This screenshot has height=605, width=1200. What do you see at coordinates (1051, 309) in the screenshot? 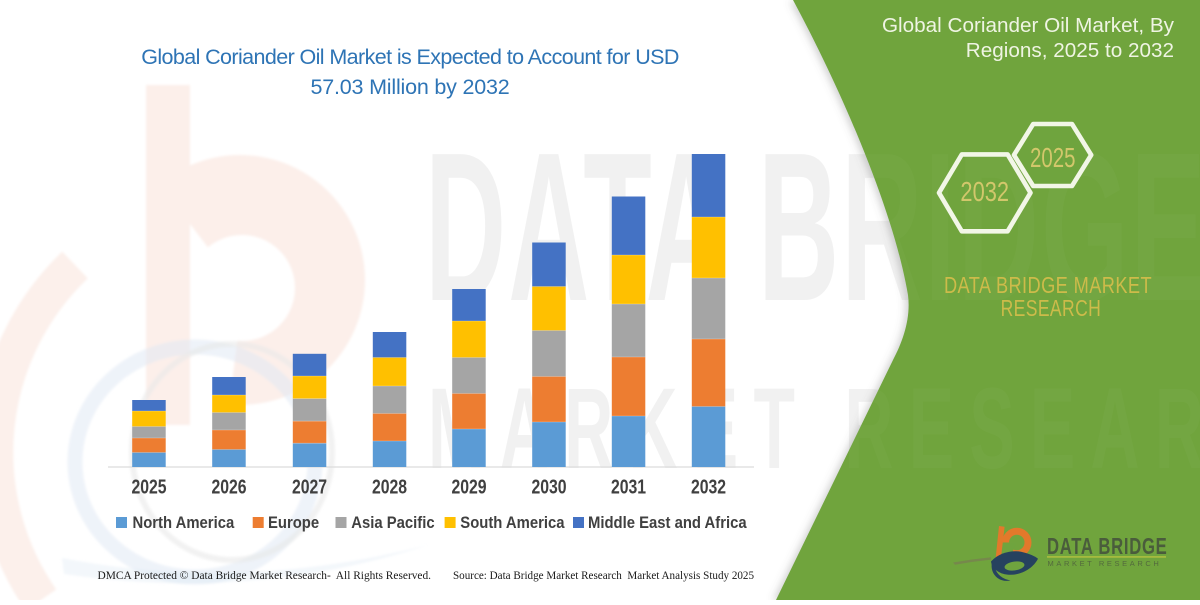
I see `svg-text: RESEARCH` at bounding box center [1051, 309].